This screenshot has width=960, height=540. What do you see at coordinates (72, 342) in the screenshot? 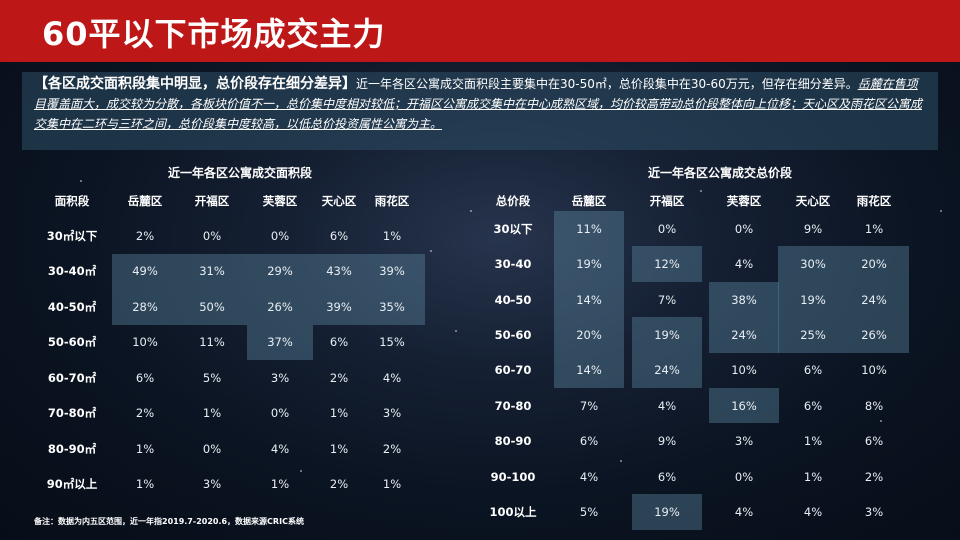
I see `area-row-label: 50-60㎡` at bounding box center [72, 342].